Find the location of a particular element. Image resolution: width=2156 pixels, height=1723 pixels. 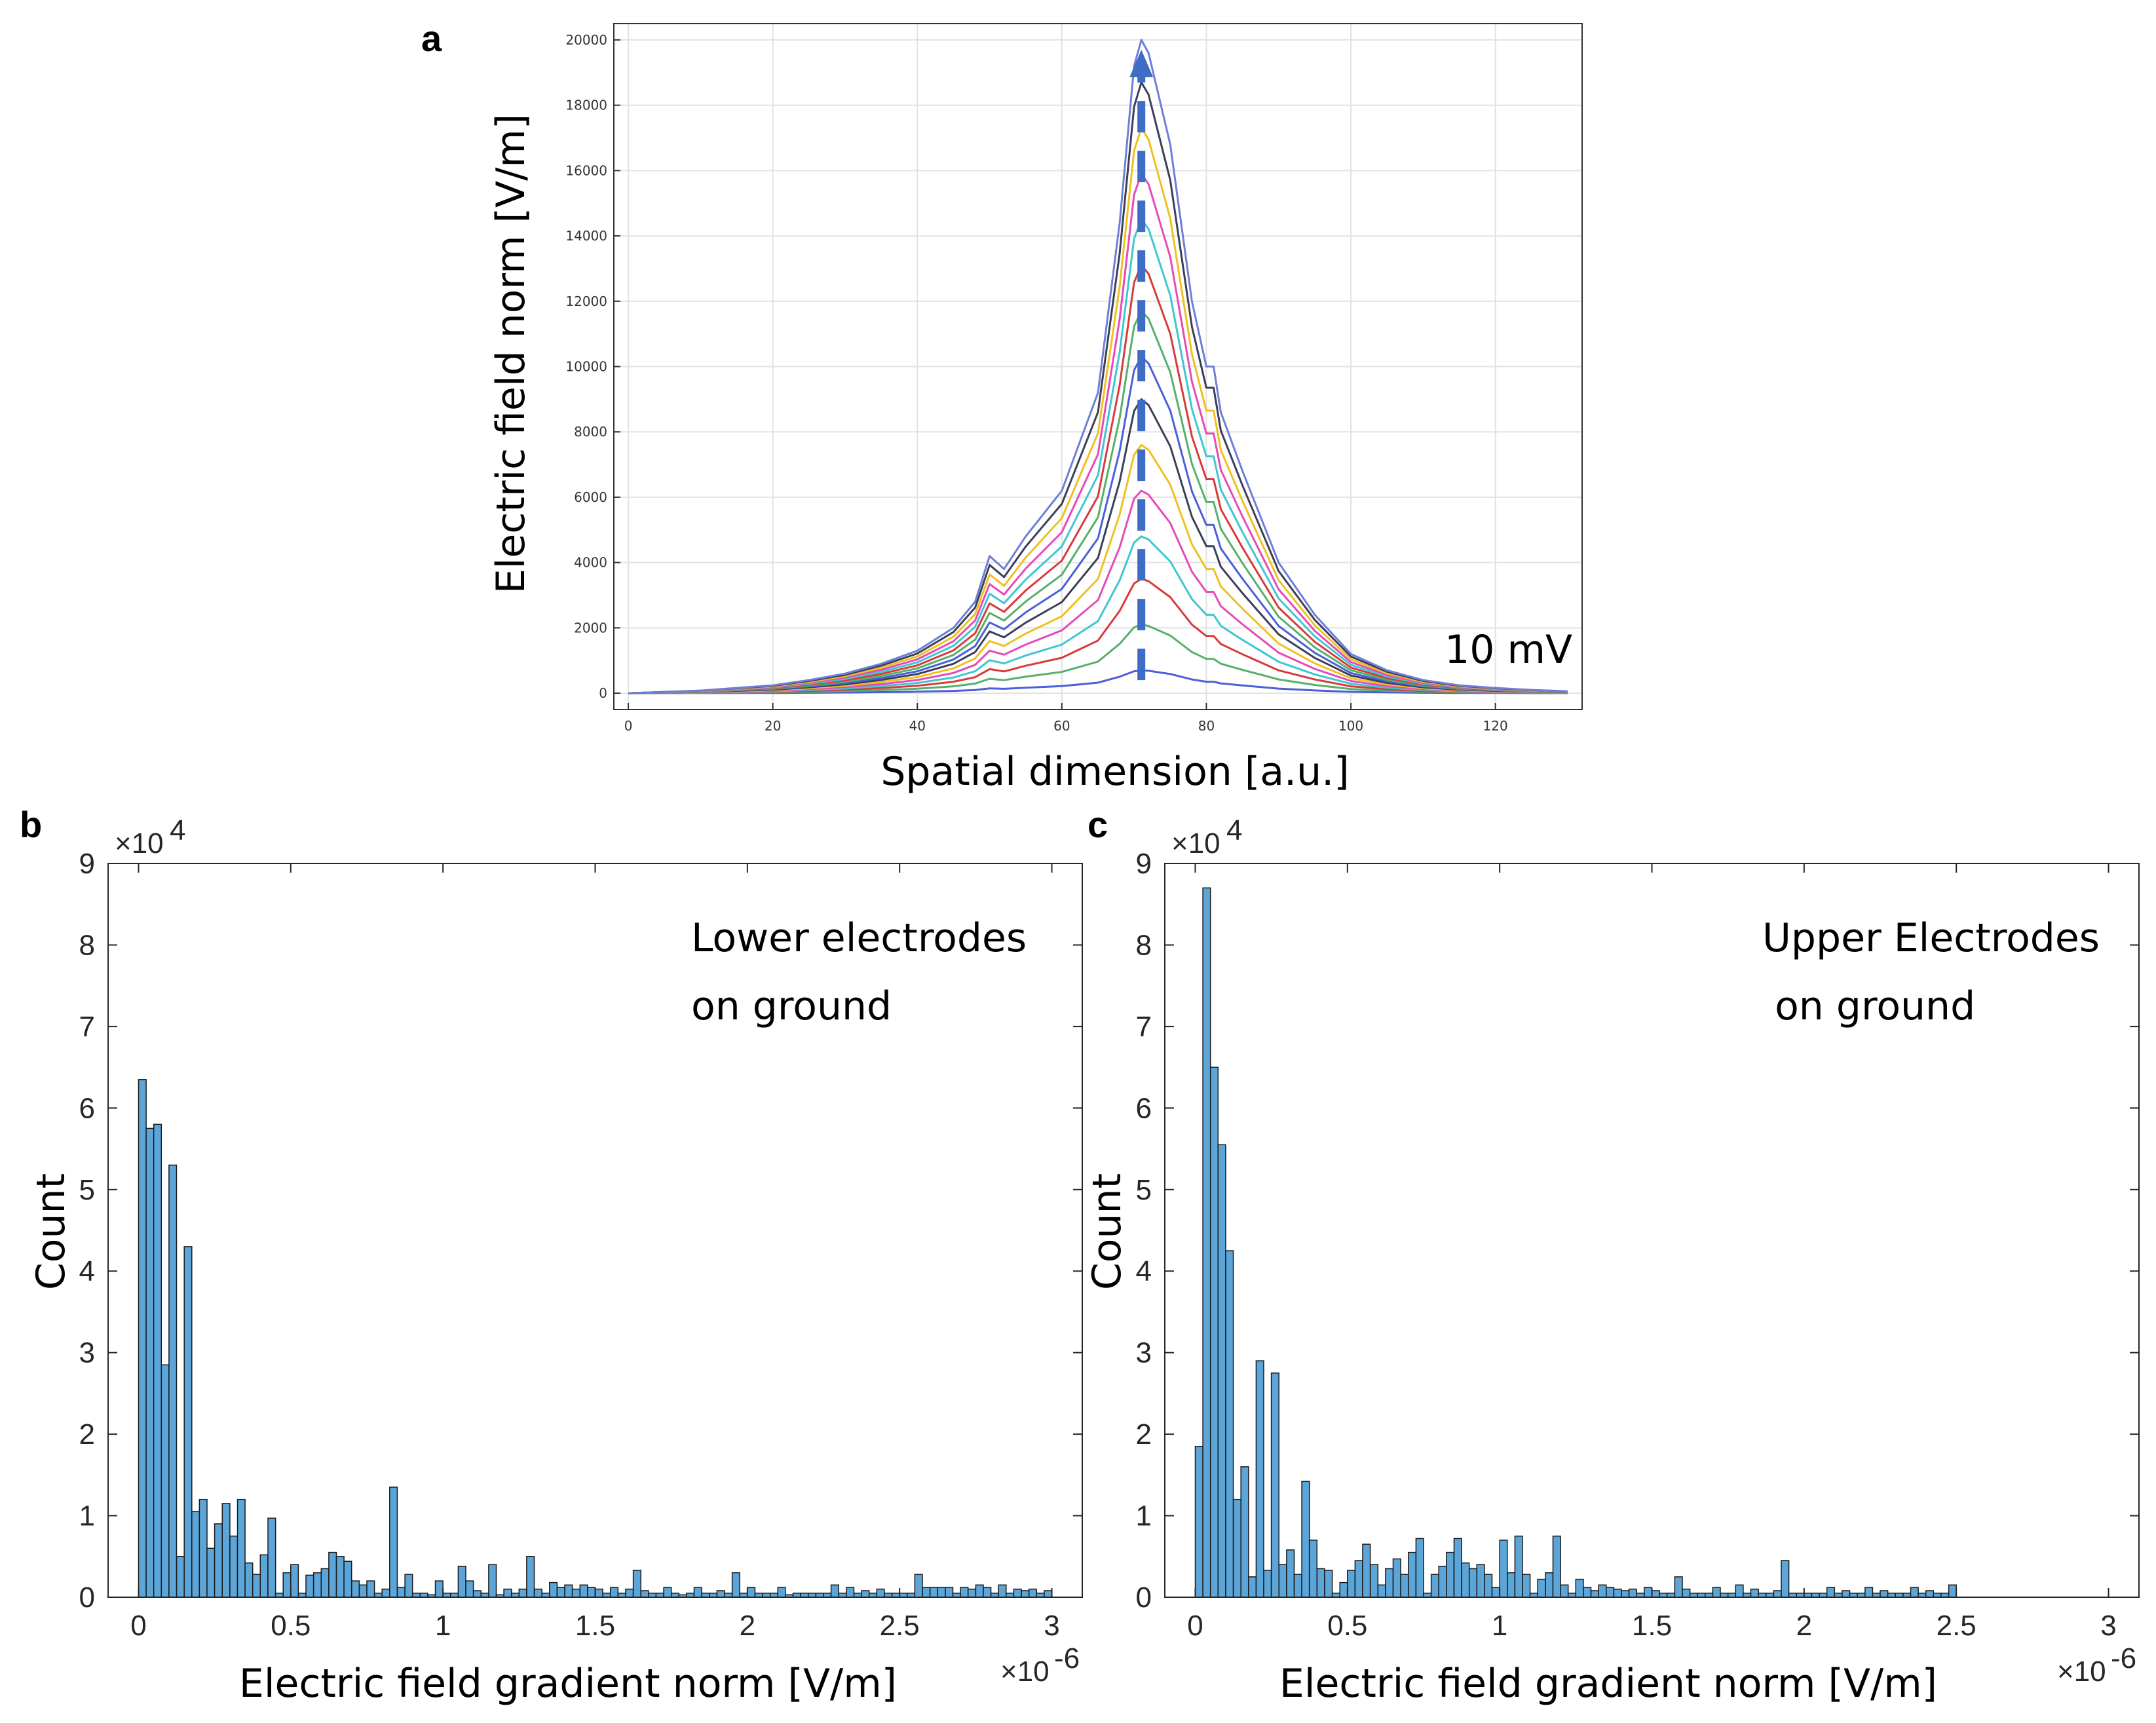

b-y-tick-label: 0 is located at coordinates (87, 1597).